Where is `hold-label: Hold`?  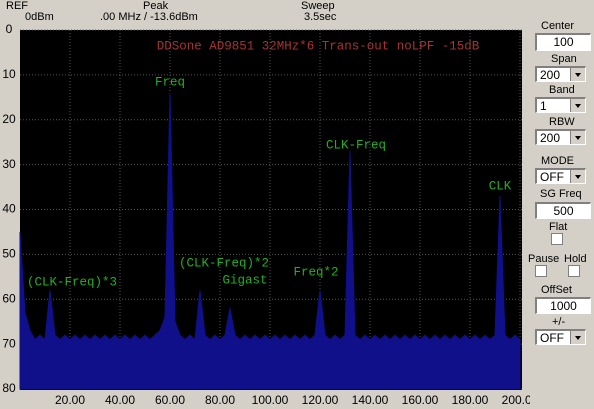 hold-label: Hold is located at coordinates (575, 259).